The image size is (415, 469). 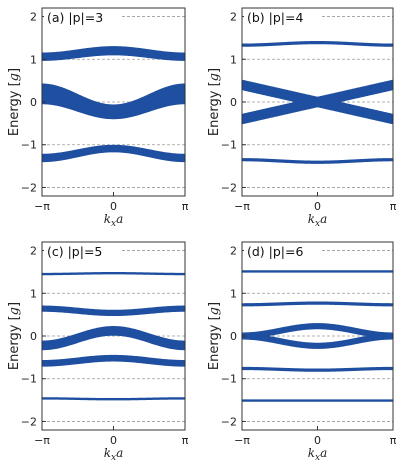 I want to click on panel-title: (b) |p|=4, so click(x=275, y=17).